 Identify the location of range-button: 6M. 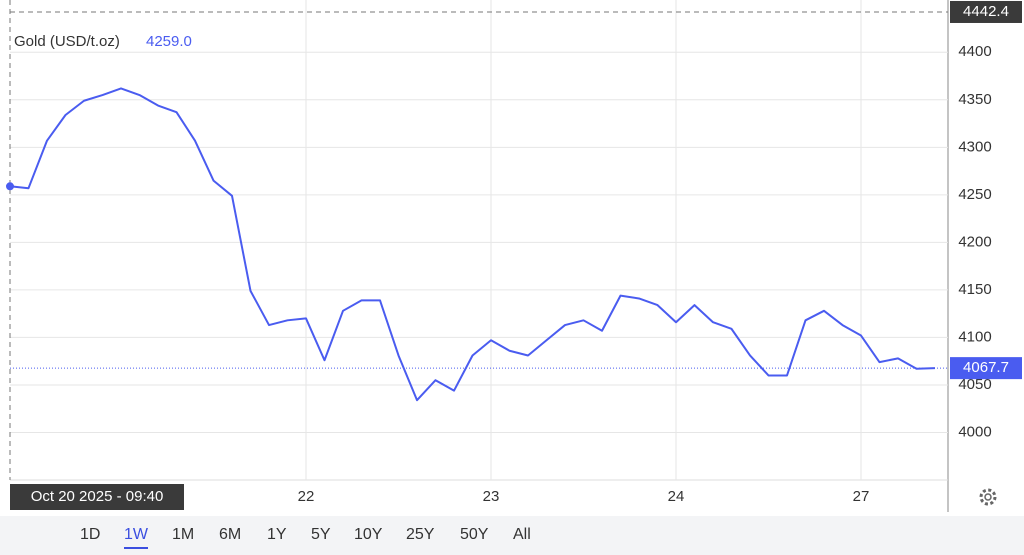
(230, 534).